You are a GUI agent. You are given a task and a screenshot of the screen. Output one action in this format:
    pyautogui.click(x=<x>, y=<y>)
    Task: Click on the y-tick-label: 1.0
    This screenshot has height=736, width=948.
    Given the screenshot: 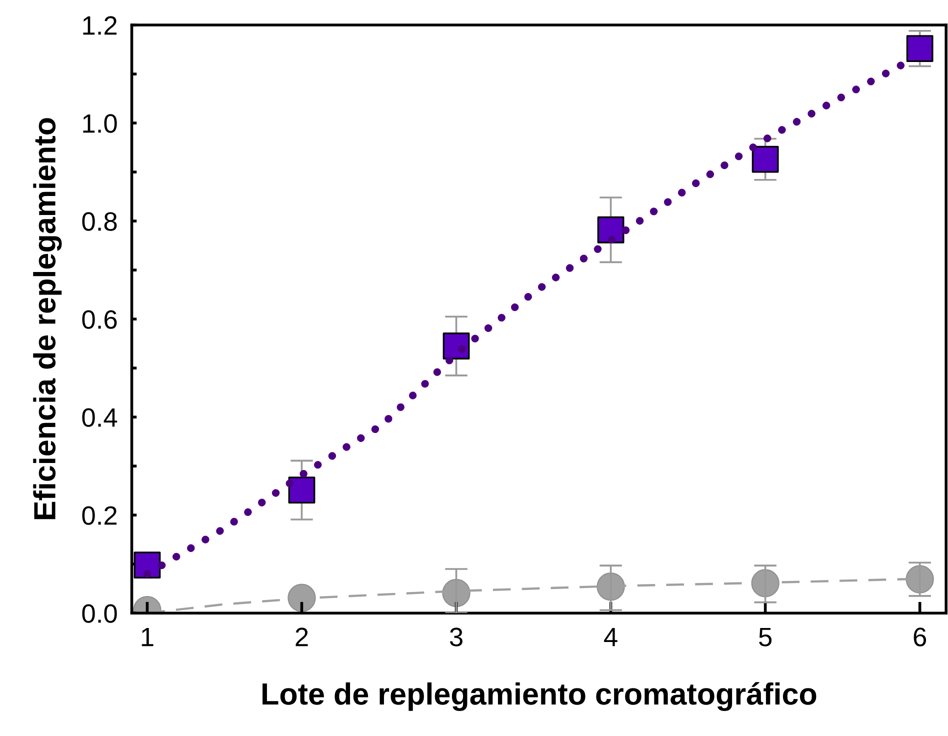 What is the action you would take?
    pyautogui.click(x=100, y=123)
    